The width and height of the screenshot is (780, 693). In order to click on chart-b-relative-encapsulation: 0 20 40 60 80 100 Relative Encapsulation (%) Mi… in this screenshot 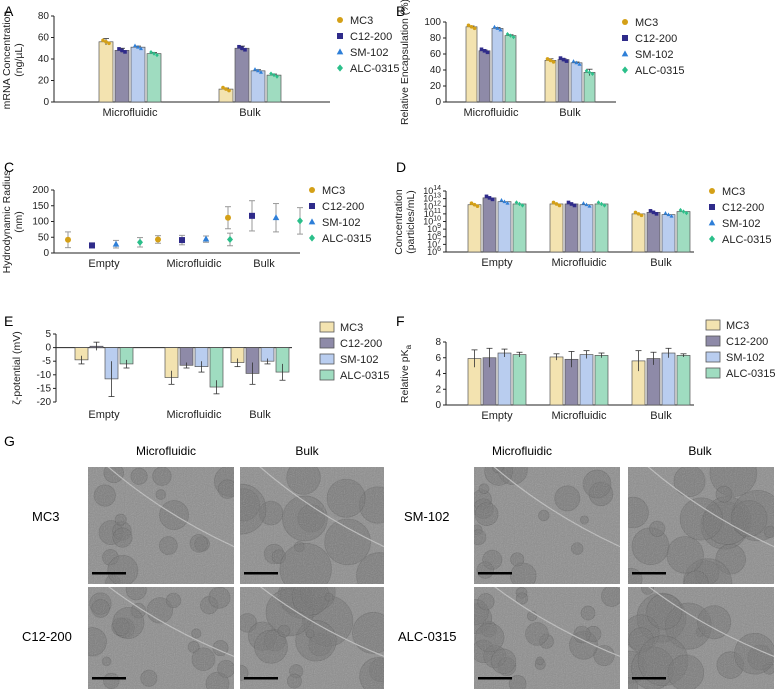, I will do `click(542, 62)`.